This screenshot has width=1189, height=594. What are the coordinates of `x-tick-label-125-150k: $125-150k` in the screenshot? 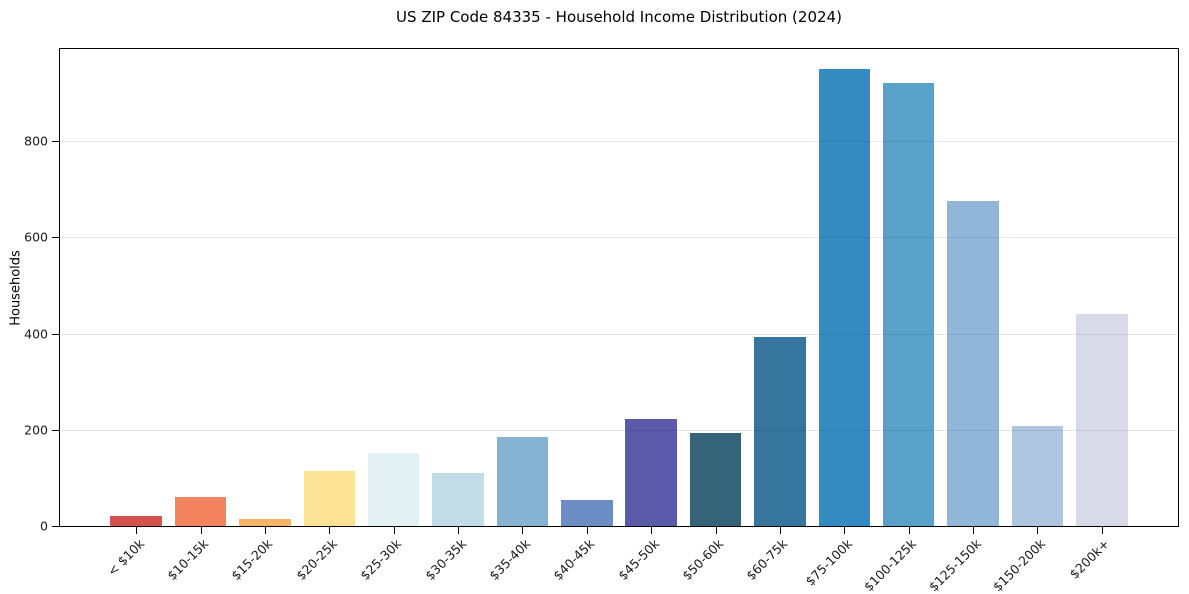 It's located at (954, 565).